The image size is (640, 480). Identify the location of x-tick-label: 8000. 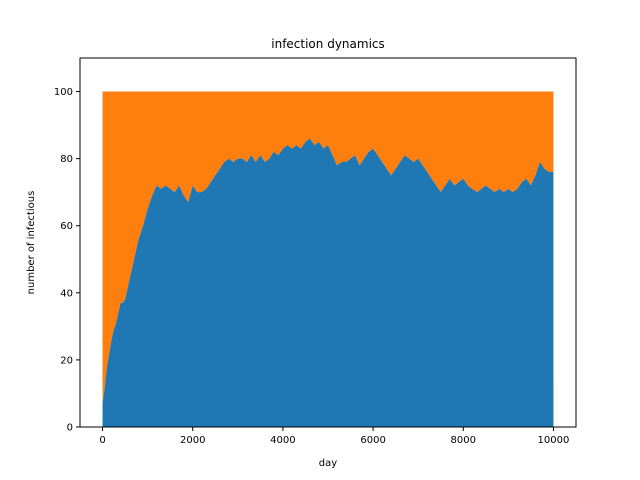
(463, 440).